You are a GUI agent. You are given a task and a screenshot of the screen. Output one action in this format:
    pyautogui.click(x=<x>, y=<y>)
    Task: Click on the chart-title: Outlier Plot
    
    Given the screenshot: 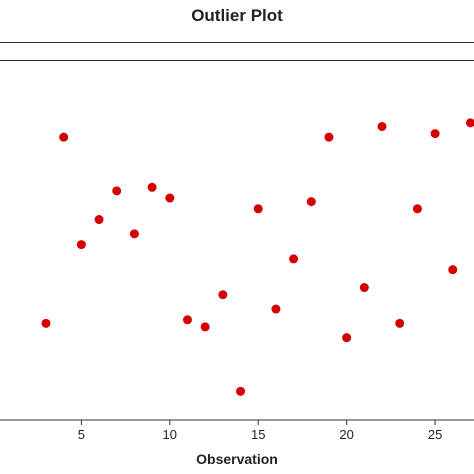 What is the action you would take?
    pyautogui.click(x=237, y=15)
    